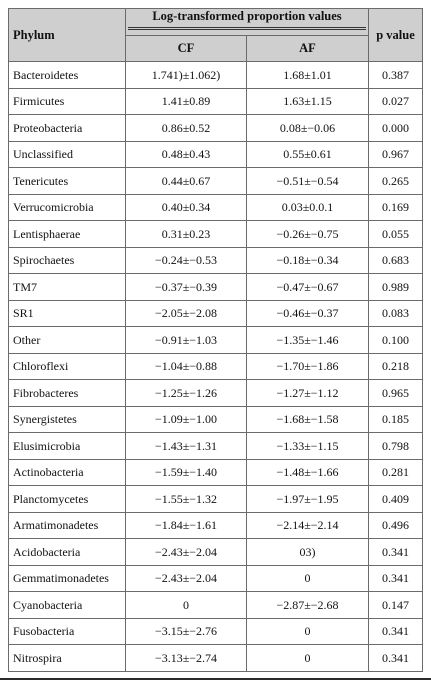 The width and height of the screenshot is (431, 682). I want to click on cf-value-cell: −1.55±−1.32, so click(186, 499).